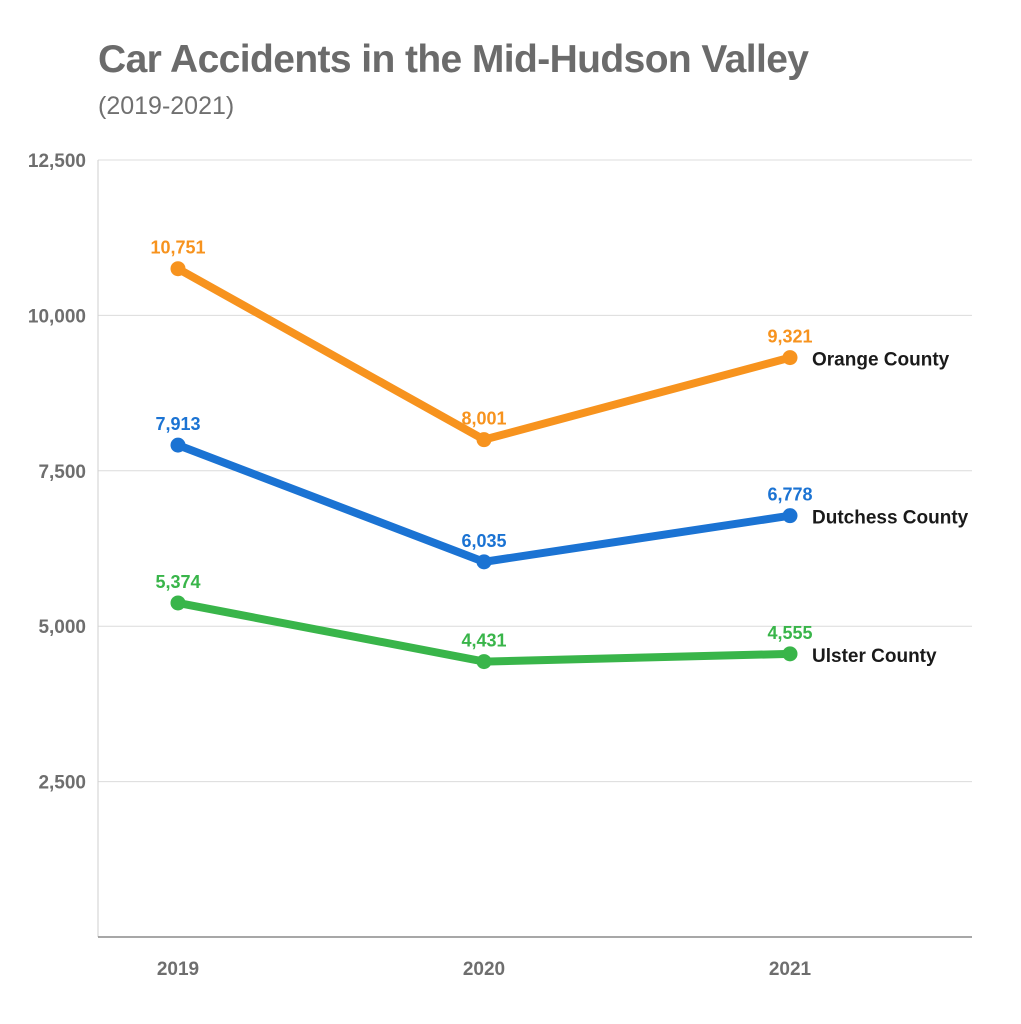 This screenshot has height=1024, width=1021. I want to click on y-tick-label: 7,500, so click(62, 472).